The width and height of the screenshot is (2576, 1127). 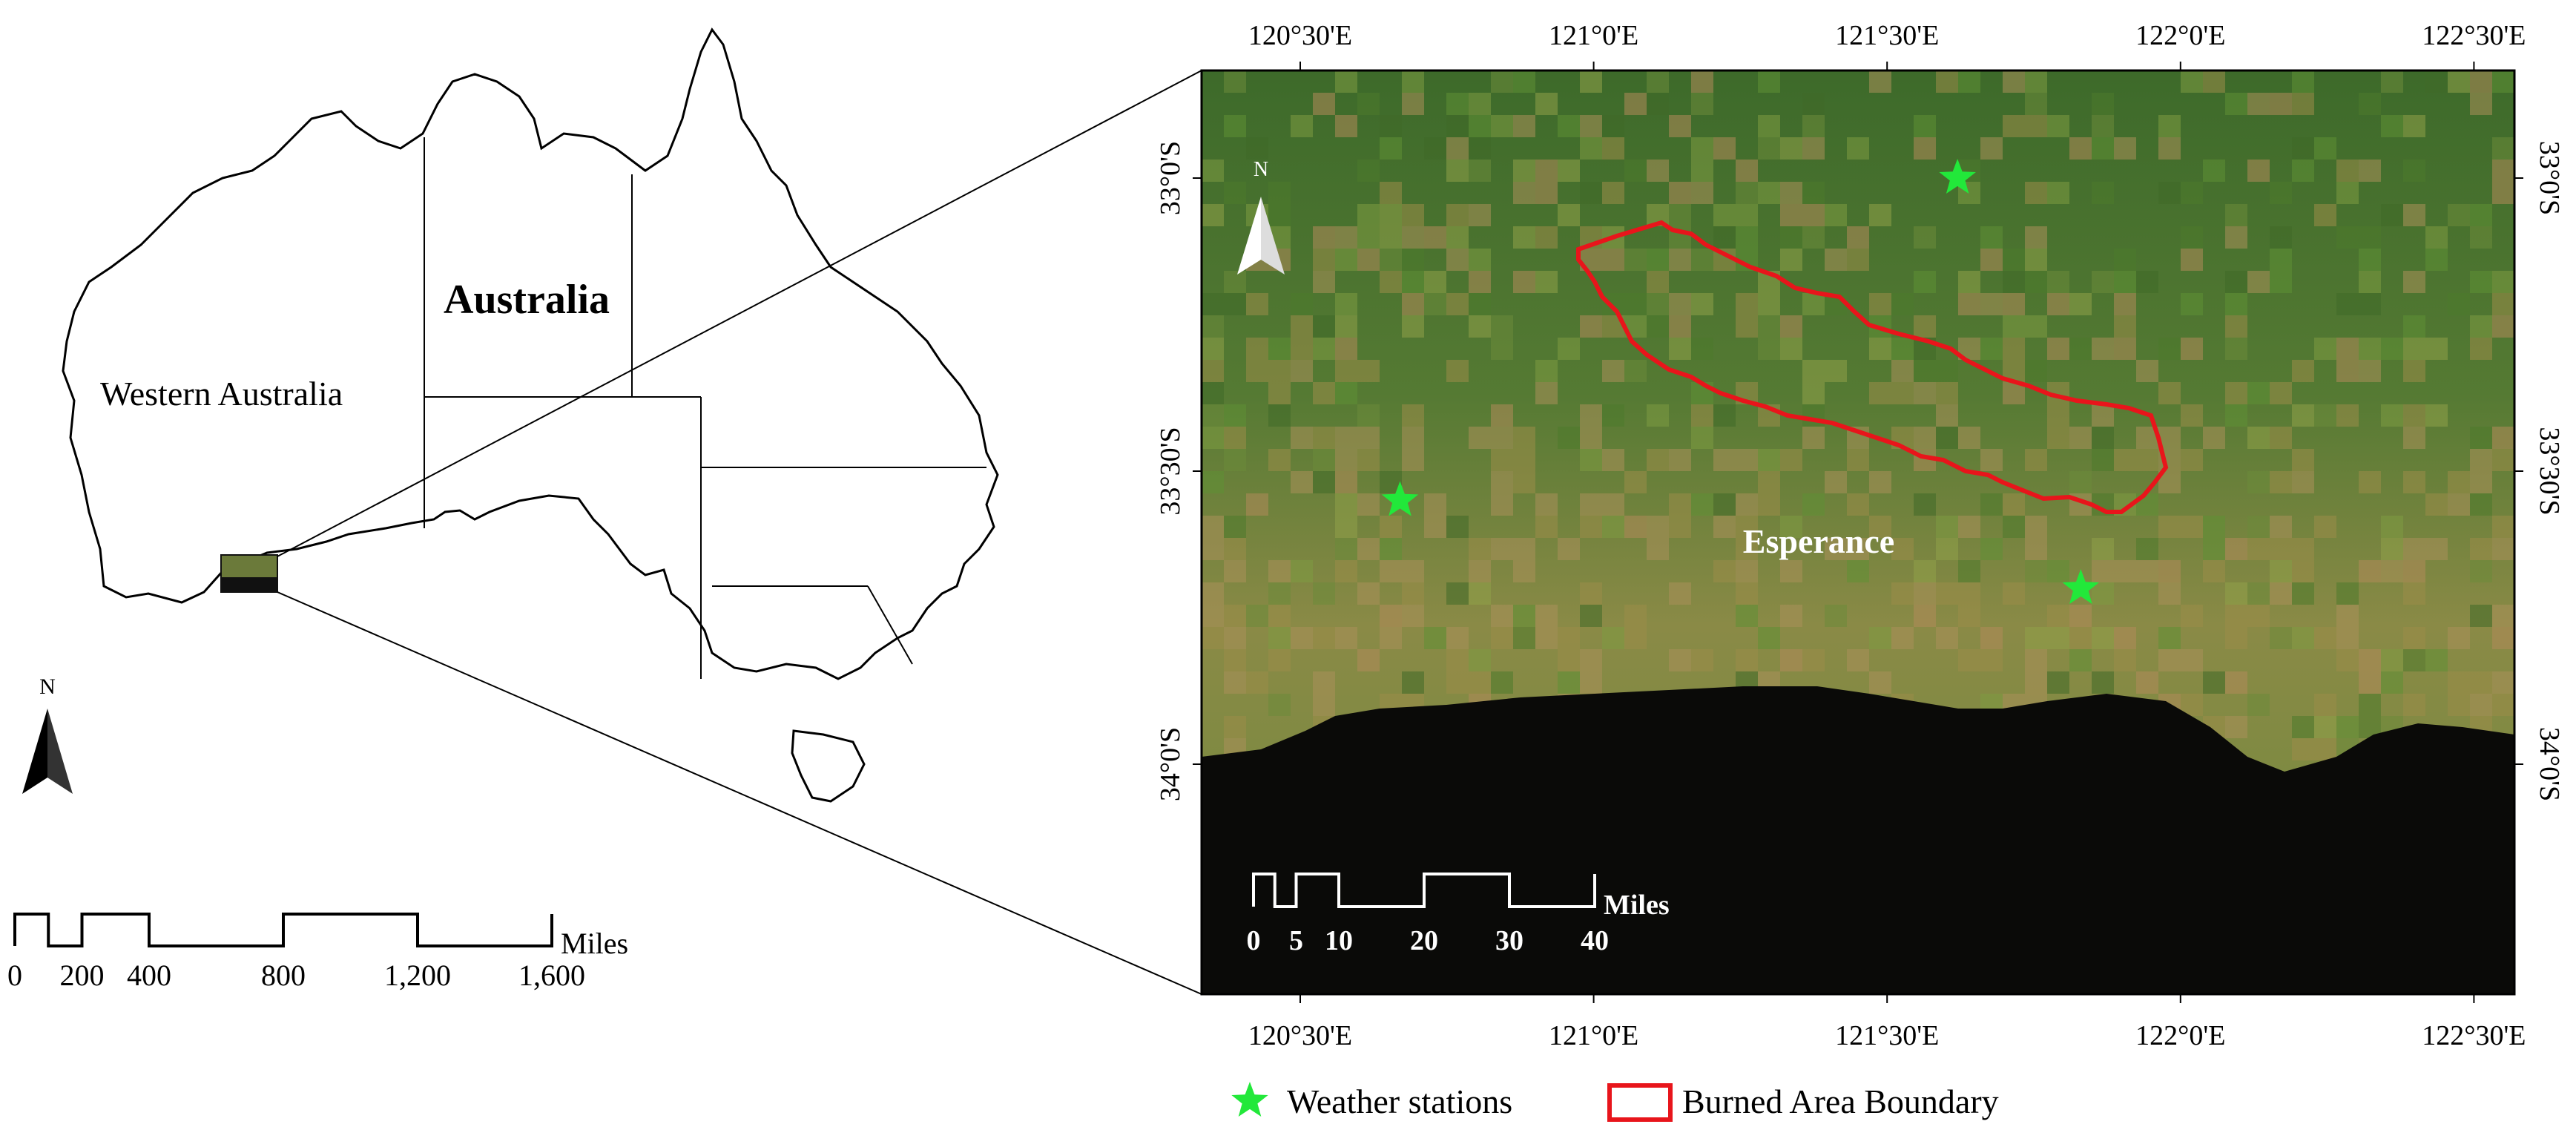 I want to click on detail-north-label: N, so click(x=1261, y=169).